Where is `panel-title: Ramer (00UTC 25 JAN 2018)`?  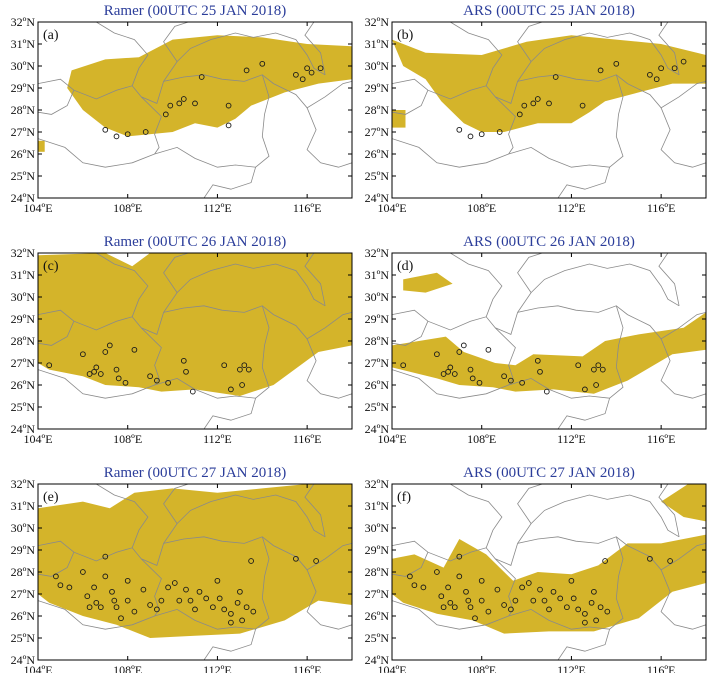 panel-title: Ramer (00UTC 25 JAN 2018) is located at coordinates (195, 11).